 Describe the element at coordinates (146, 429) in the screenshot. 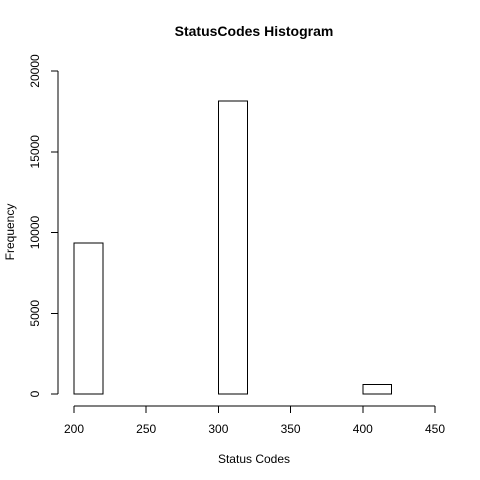

I see `x-tick-label-250: 250` at that location.